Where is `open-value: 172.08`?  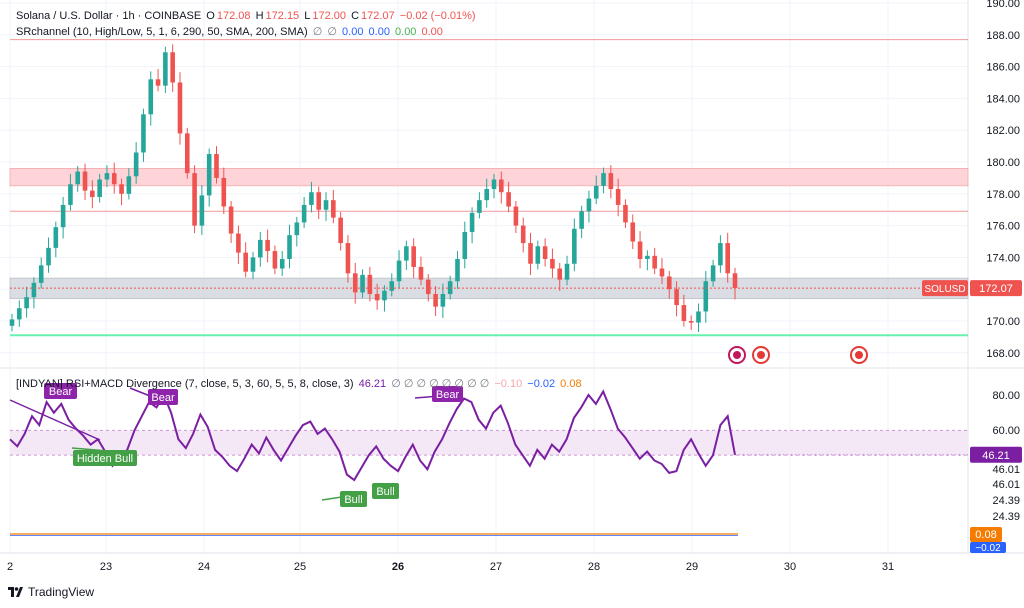 open-value: 172.08 is located at coordinates (233, 16).